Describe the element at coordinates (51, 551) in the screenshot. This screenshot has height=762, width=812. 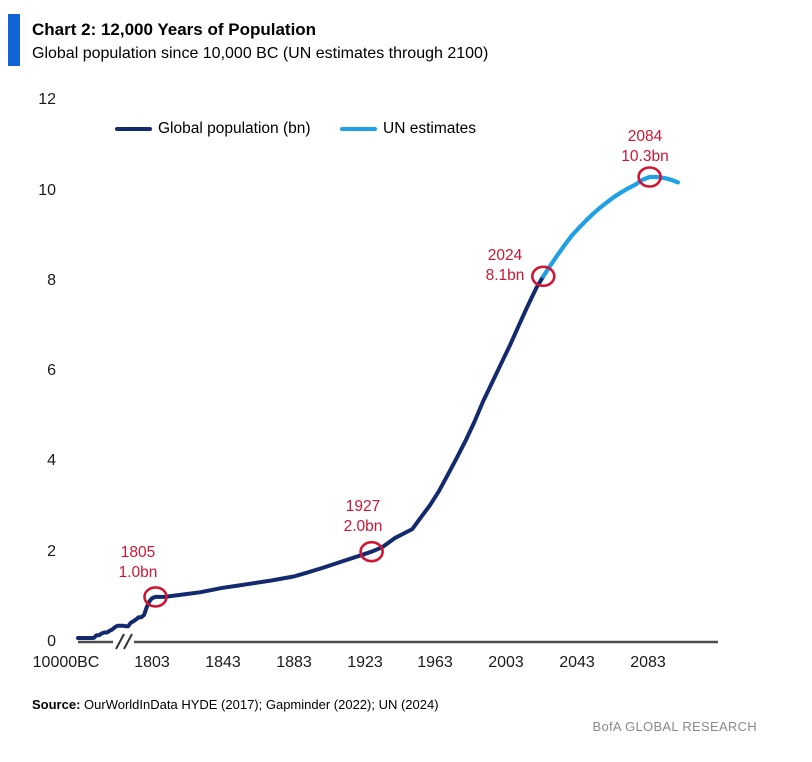
I see `y-tick: 2` at that location.